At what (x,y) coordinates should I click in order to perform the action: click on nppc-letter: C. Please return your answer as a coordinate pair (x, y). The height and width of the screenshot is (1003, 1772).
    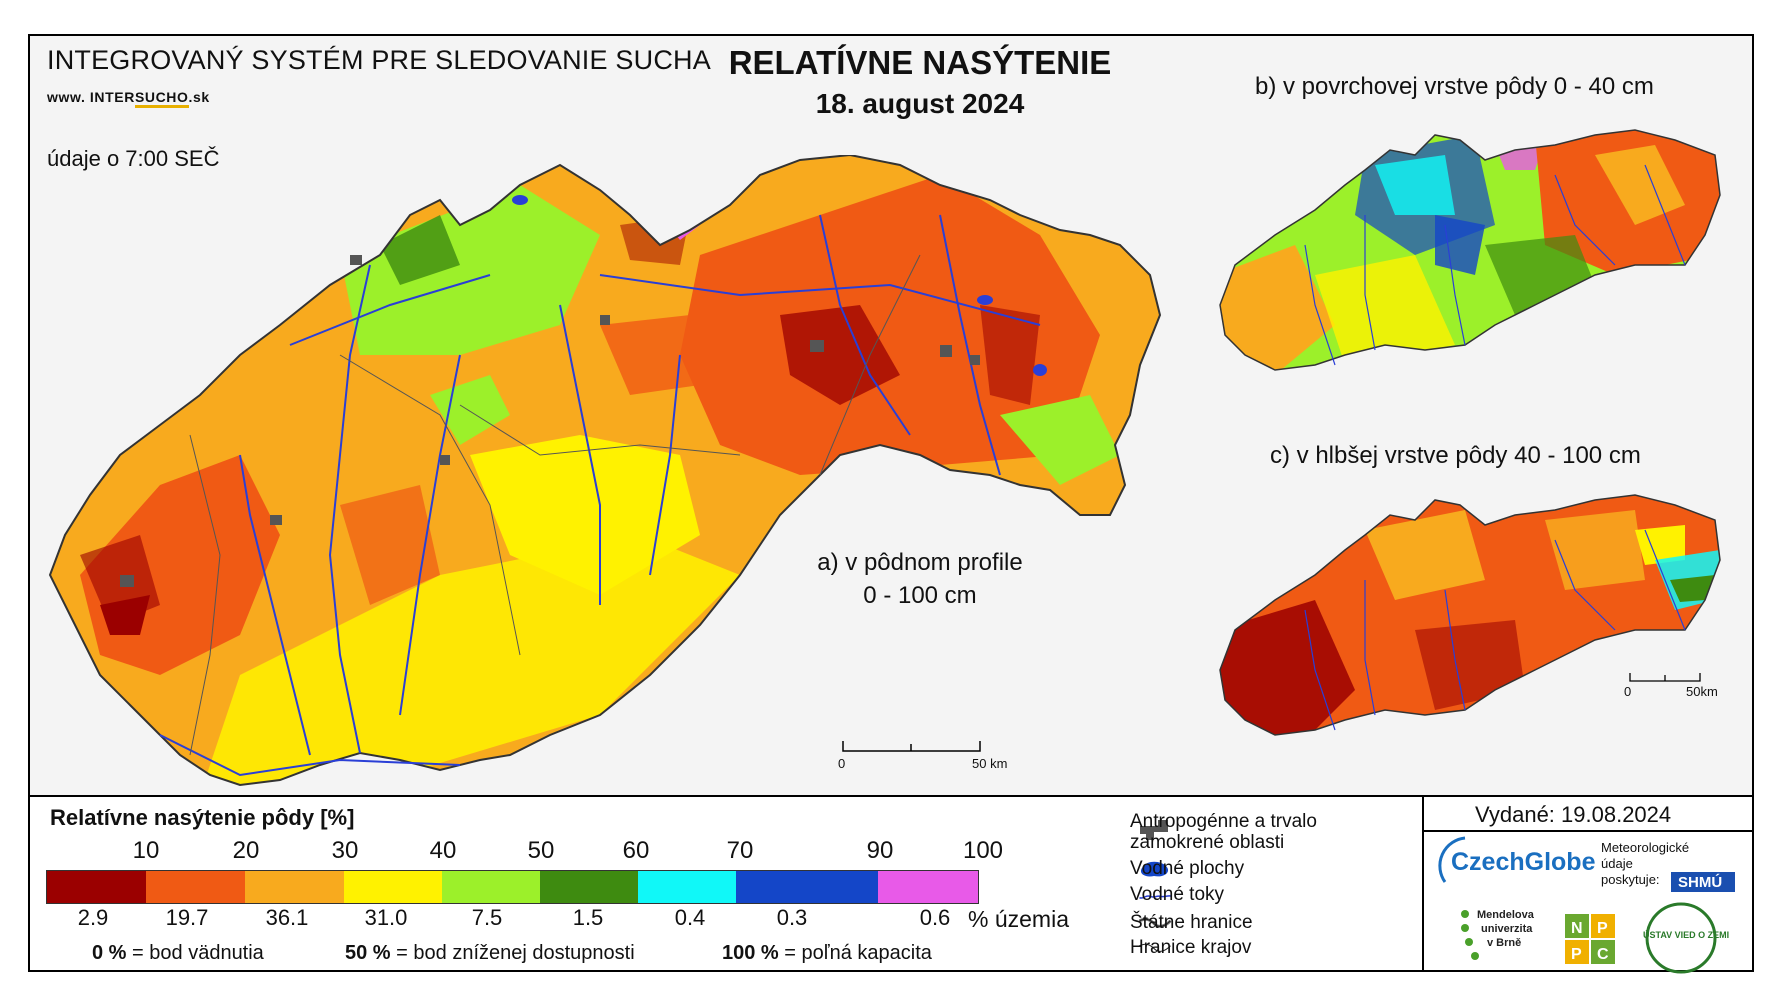
    Looking at the image, I should click on (1603, 954).